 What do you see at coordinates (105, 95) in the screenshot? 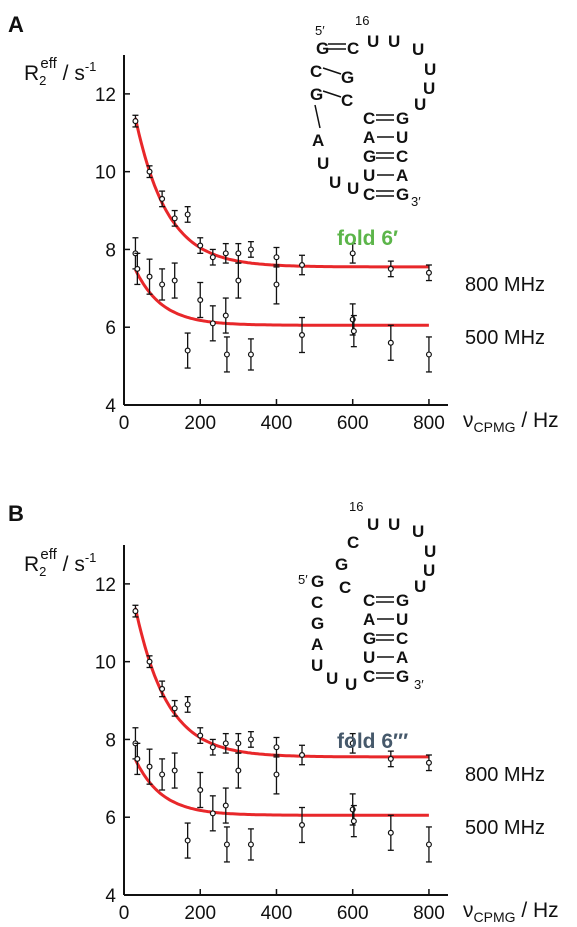
I see `y-tick-label: 12` at bounding box center [105, 95].